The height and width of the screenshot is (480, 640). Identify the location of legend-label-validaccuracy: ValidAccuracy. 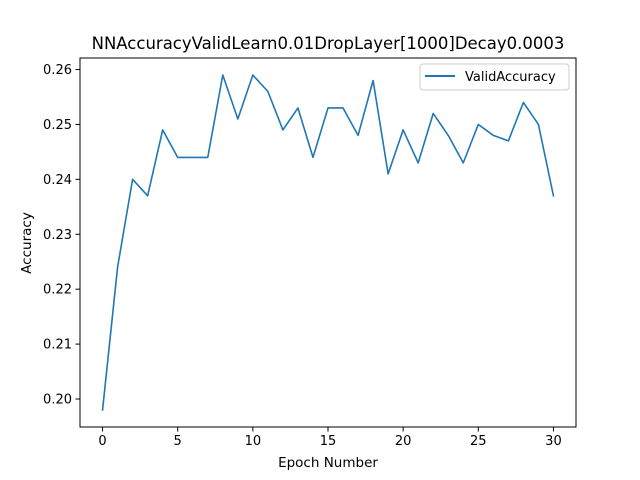
(510, 77).